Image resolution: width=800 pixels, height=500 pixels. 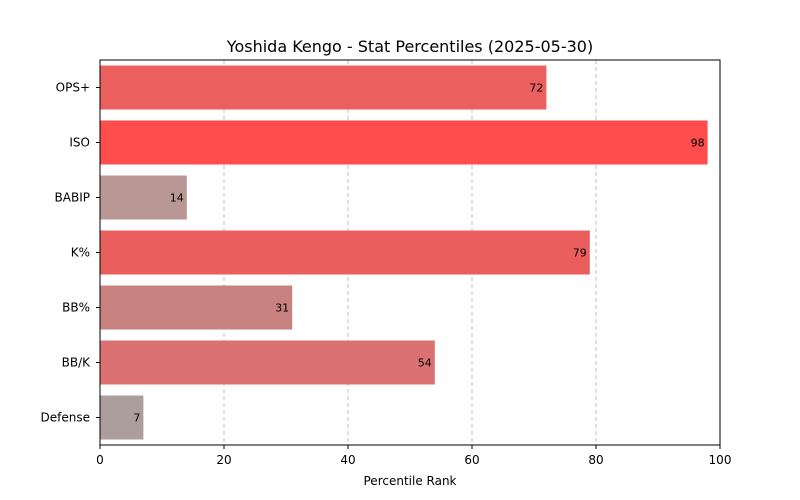 I want to click on y-tick-label: K%, so click(x=80, y=253).